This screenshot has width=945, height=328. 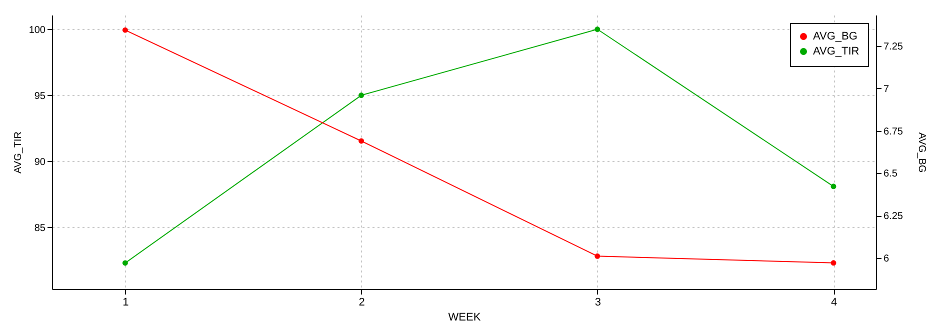 I want to click on y2-tick-label: 6.25, so click(x=894, y=216).